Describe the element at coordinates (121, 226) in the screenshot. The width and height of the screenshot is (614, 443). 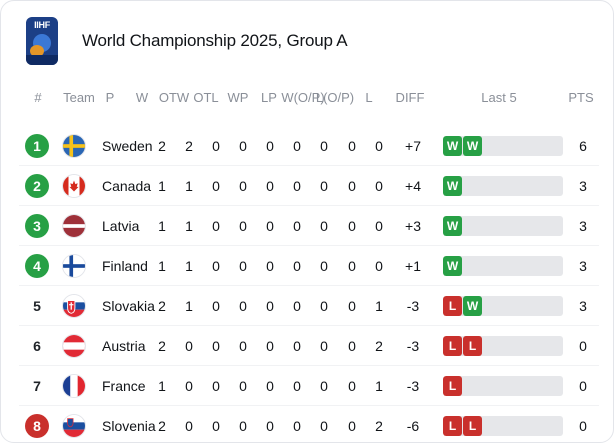
I see `team-name: Latvia` at that location.